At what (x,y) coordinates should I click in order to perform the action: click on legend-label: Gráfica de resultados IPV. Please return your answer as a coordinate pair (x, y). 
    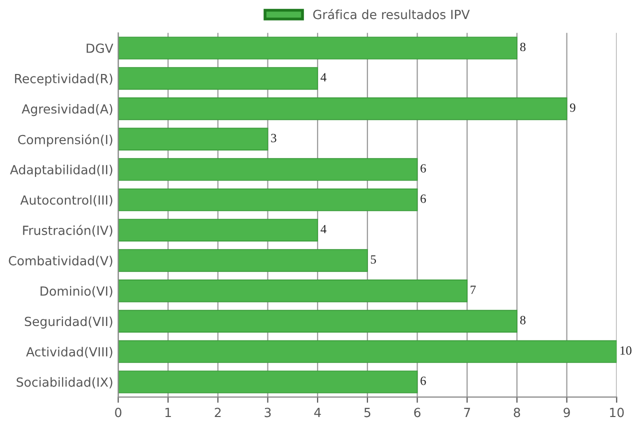
    Looking at the image, I should click on (391, 14).